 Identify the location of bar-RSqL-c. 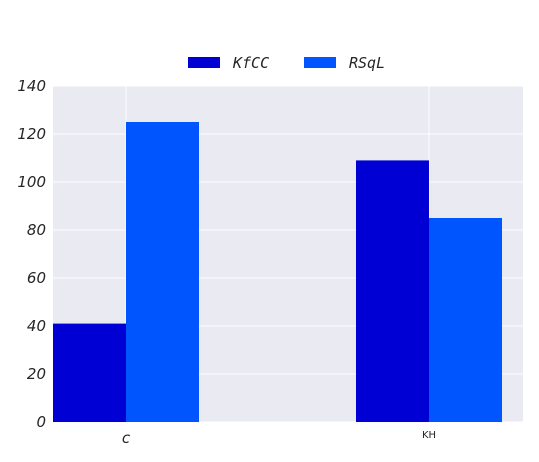
(162, 272).